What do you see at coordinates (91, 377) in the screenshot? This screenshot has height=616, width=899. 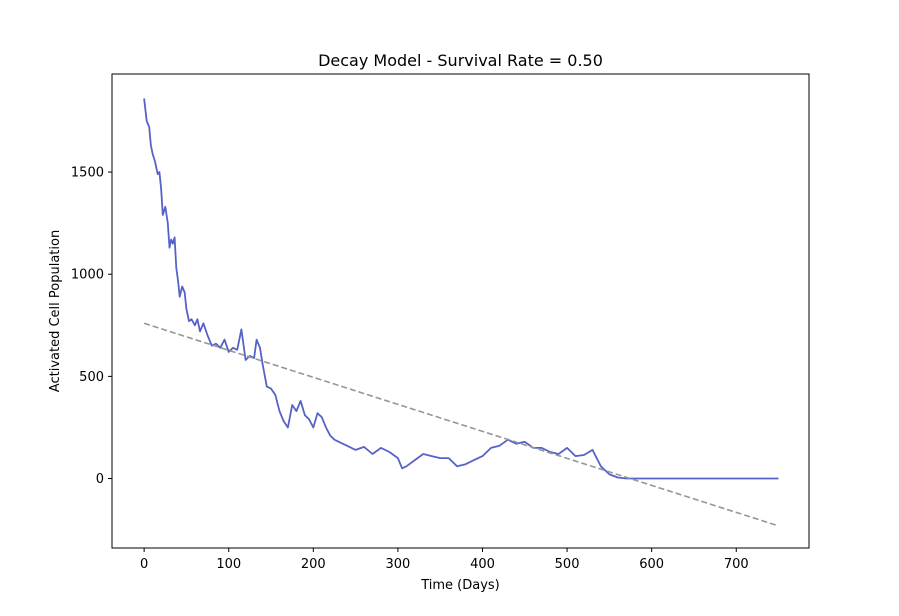 I see `y-tick-label: 500` at bounding box center [91, 377].